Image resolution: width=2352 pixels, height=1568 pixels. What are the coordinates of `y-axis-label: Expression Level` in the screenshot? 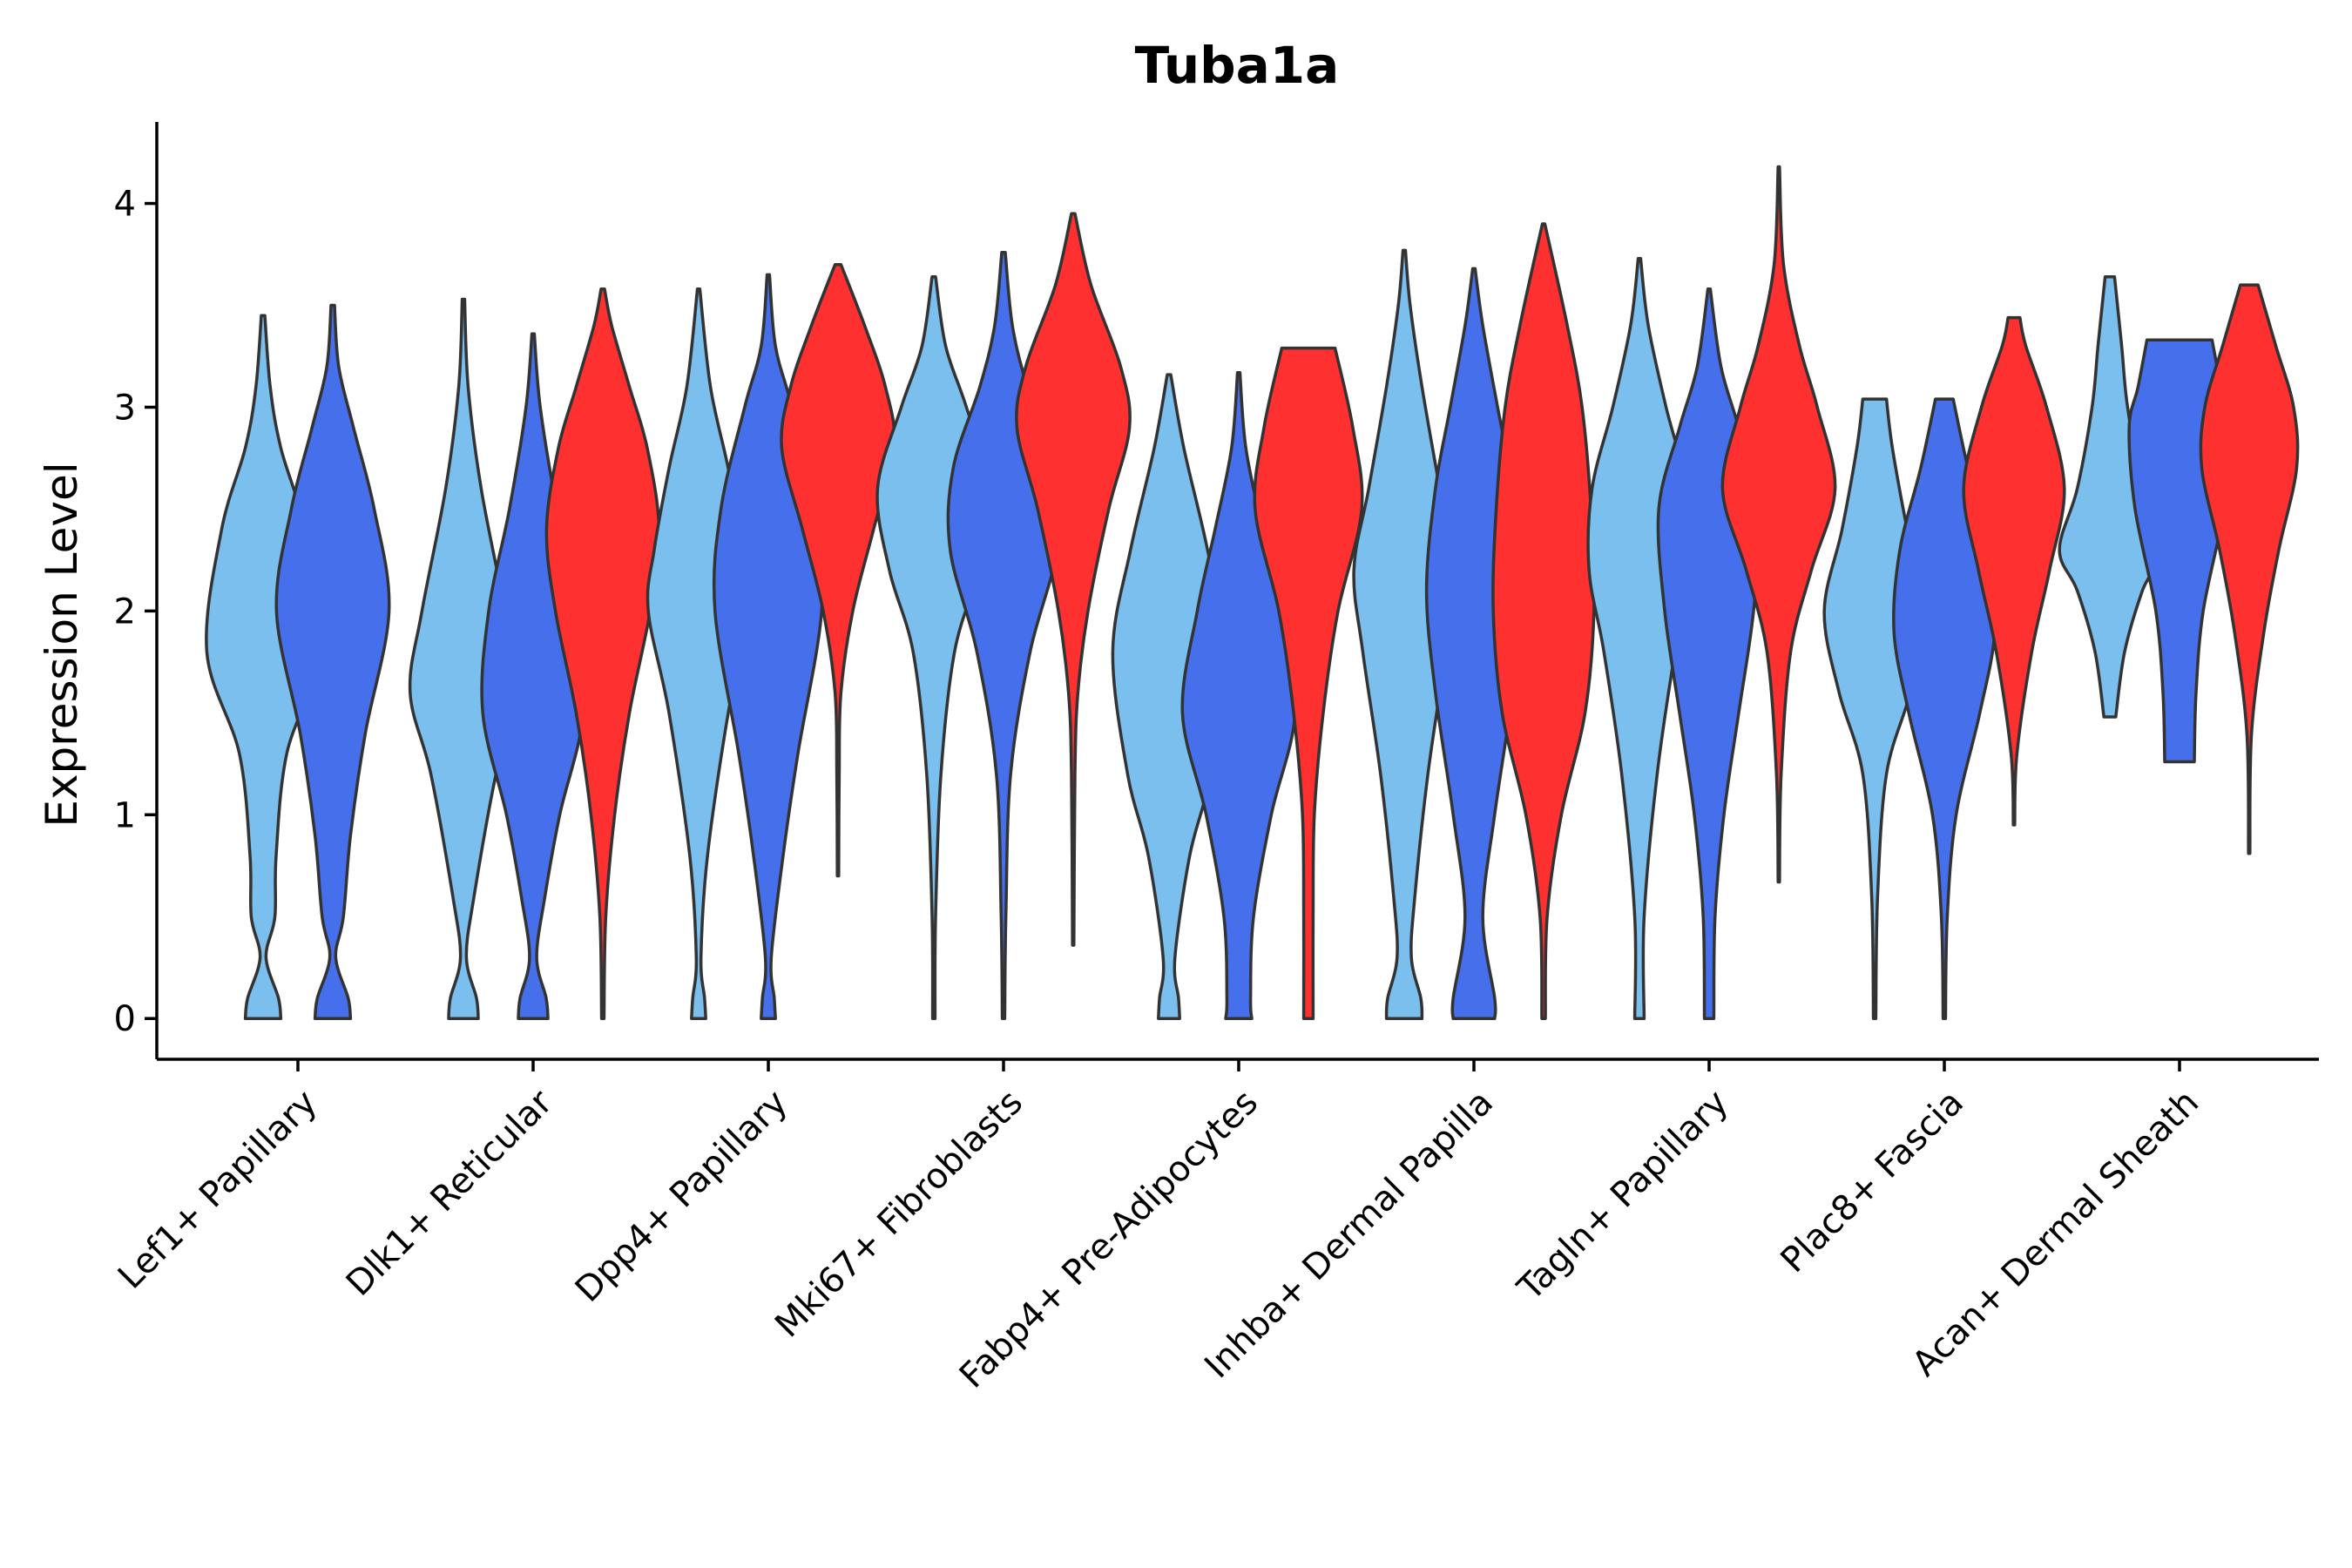 It's located at (62, 644).